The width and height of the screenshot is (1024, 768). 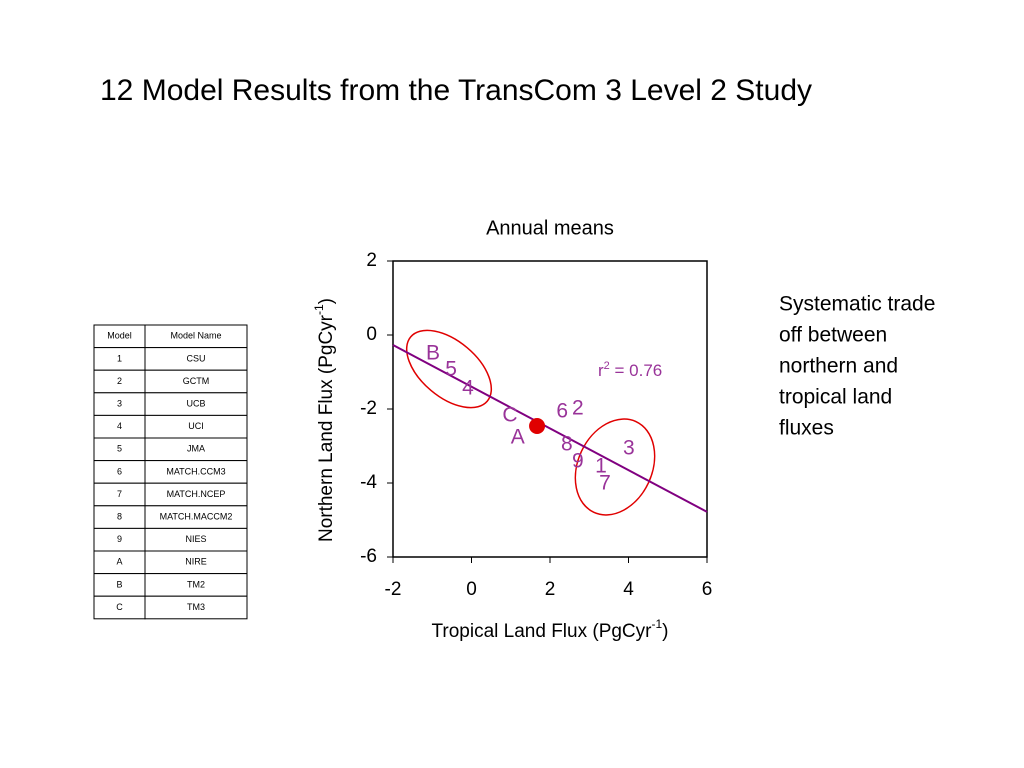 What do you see at coordinates (835, 397) in the screenshot?
I see `note-line: tropical land` at bounding box center [835, 397].